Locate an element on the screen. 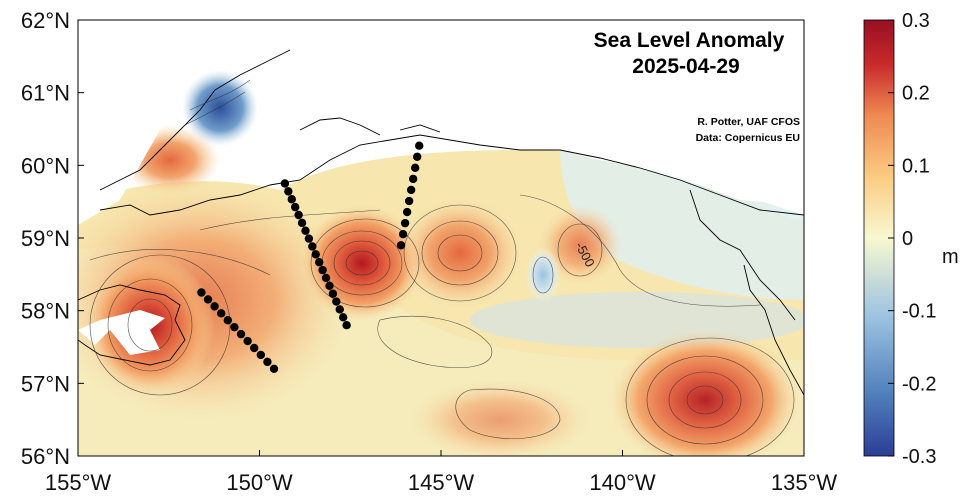 The height and width of the screenshot is (500, 971). colorbar-tick-label: -0.2 is located at coordinates (919, 384).